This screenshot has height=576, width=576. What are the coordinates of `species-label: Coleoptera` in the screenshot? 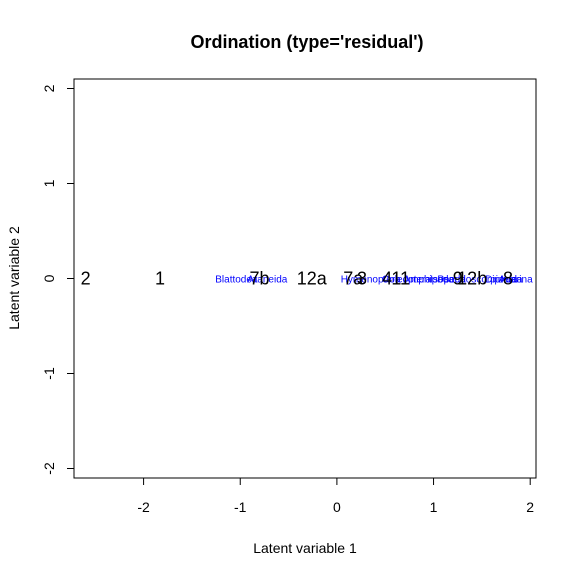 It's located at (406, 280).